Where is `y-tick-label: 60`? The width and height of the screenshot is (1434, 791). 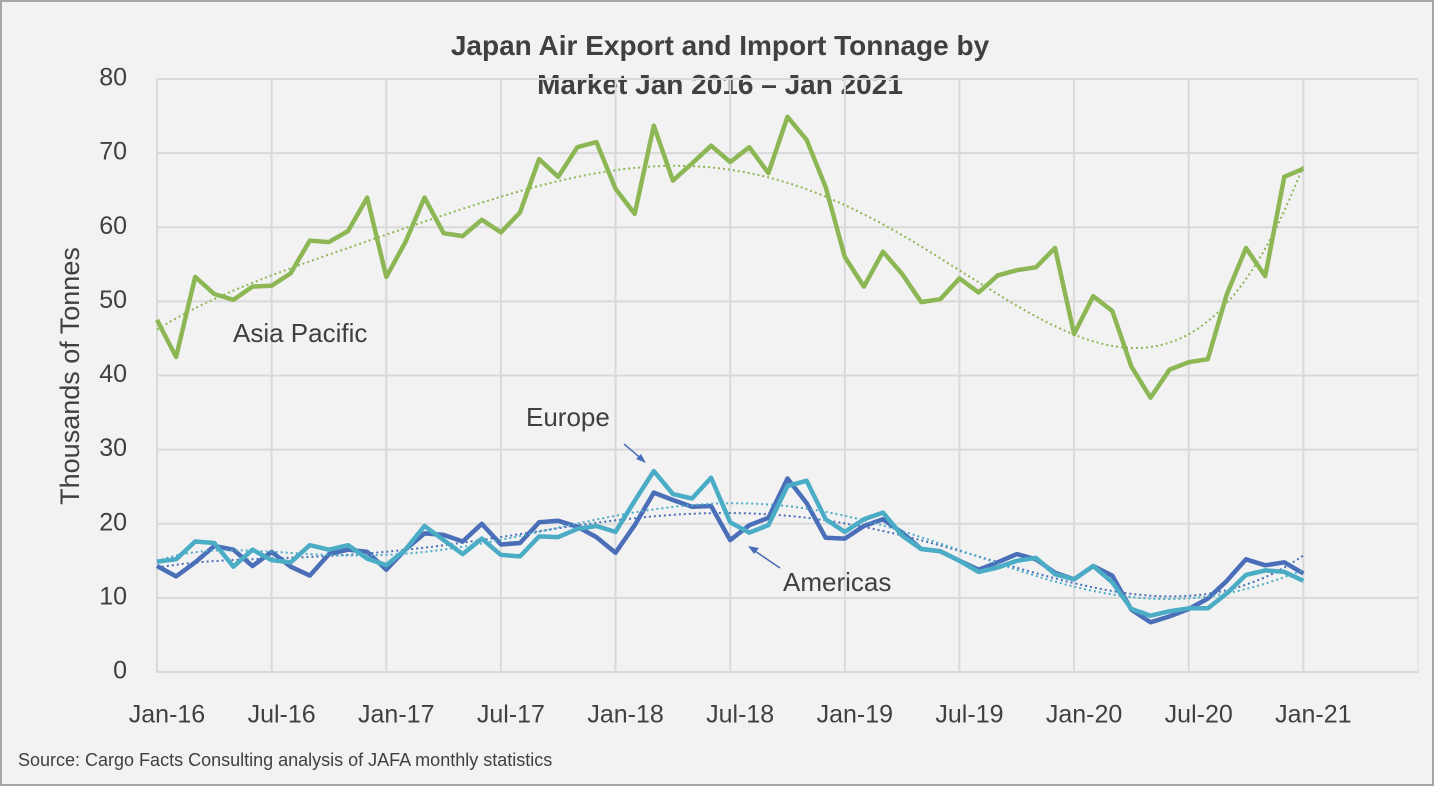 y-tick-label: 60 is located at coordinates (113, 226).